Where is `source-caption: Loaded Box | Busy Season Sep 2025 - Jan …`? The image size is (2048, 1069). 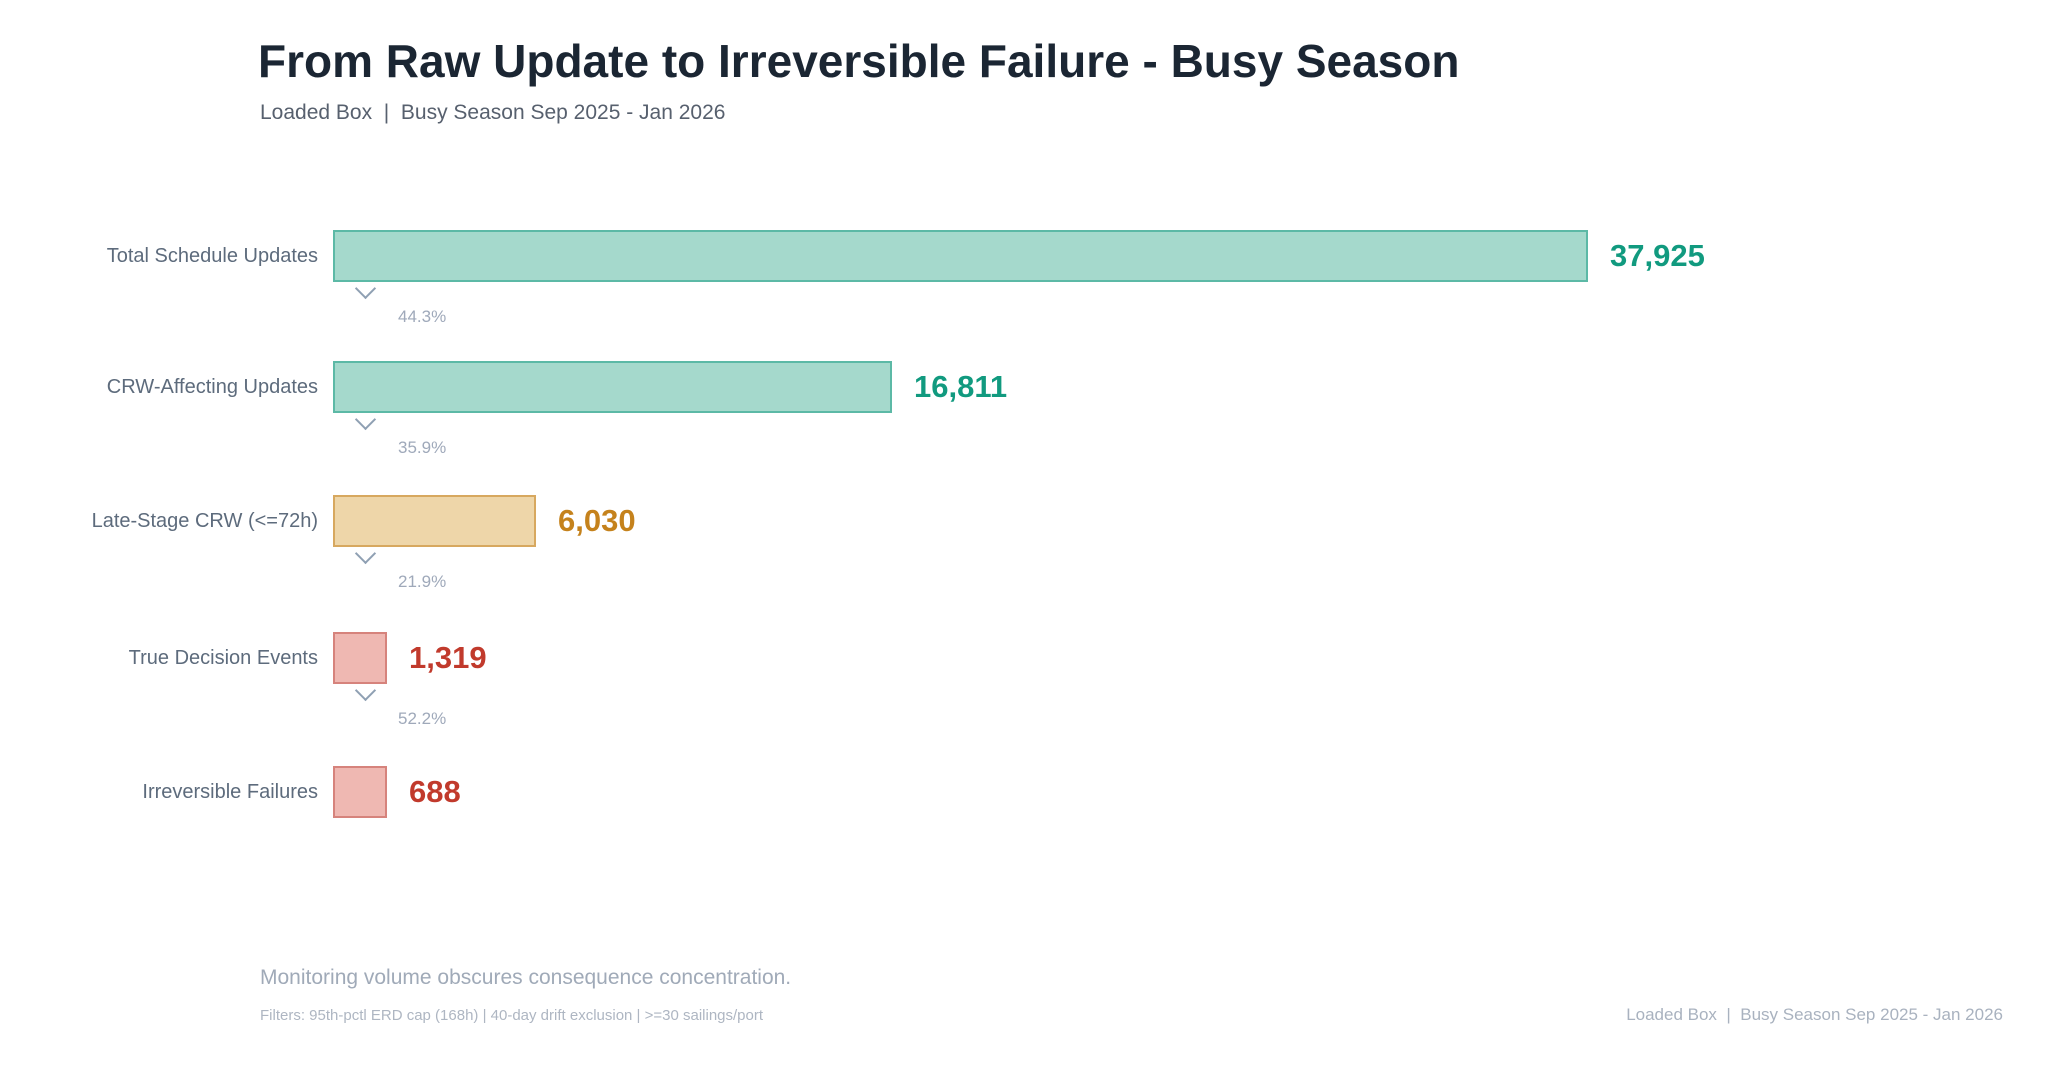
source-caption: Loaded Box | Busy Season Sep 2025 - Jan … is located at coordinates (1814, 1014).